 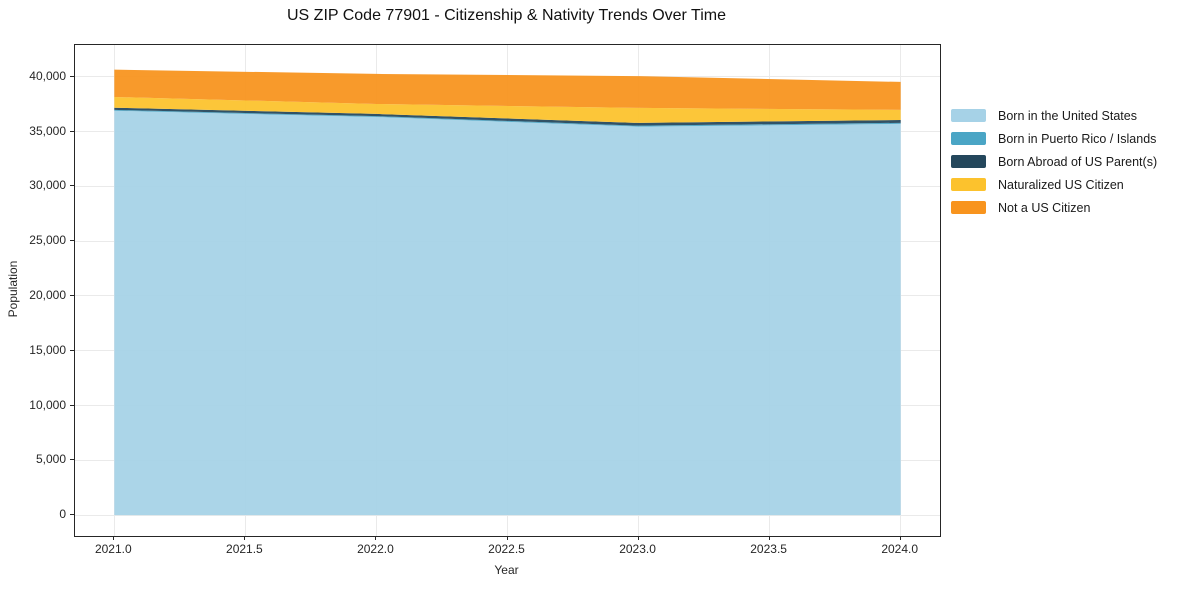 I want to click on legend-item-4: Not a US Citizen, so click(x=1054, y=207).